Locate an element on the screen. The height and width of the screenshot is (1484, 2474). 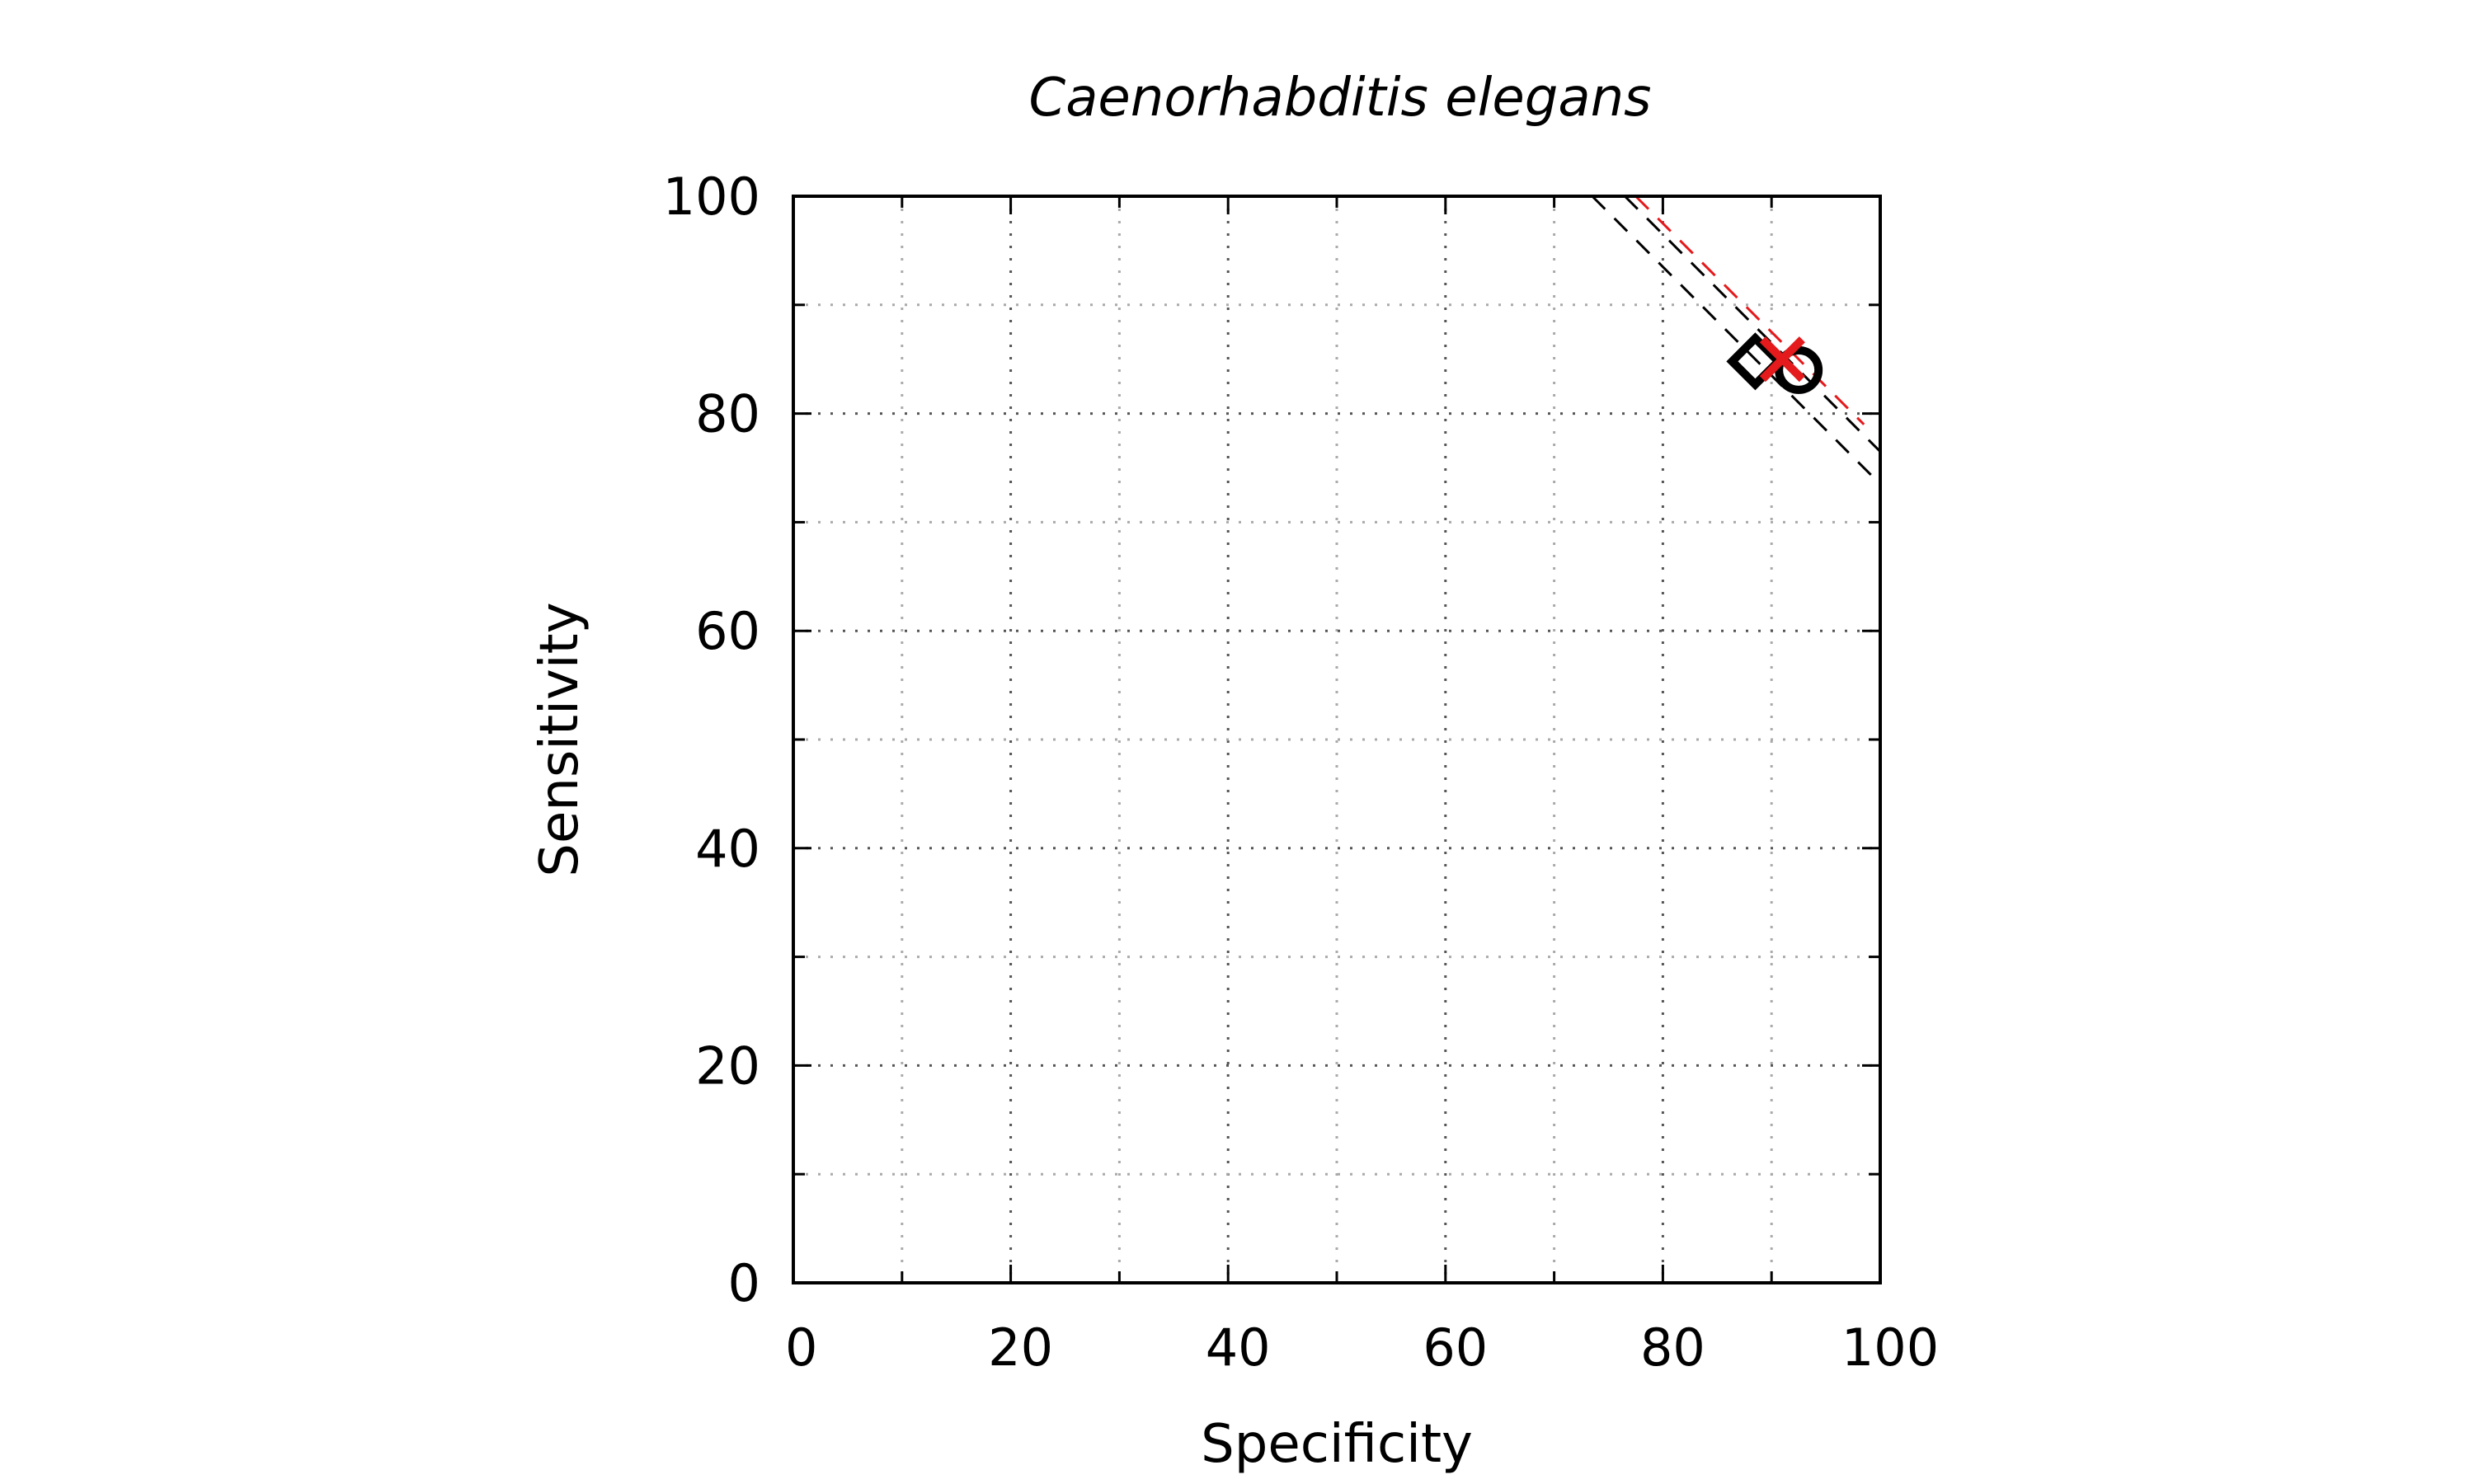
x-tick-label: 0 is located at coordinates (801, 1347).